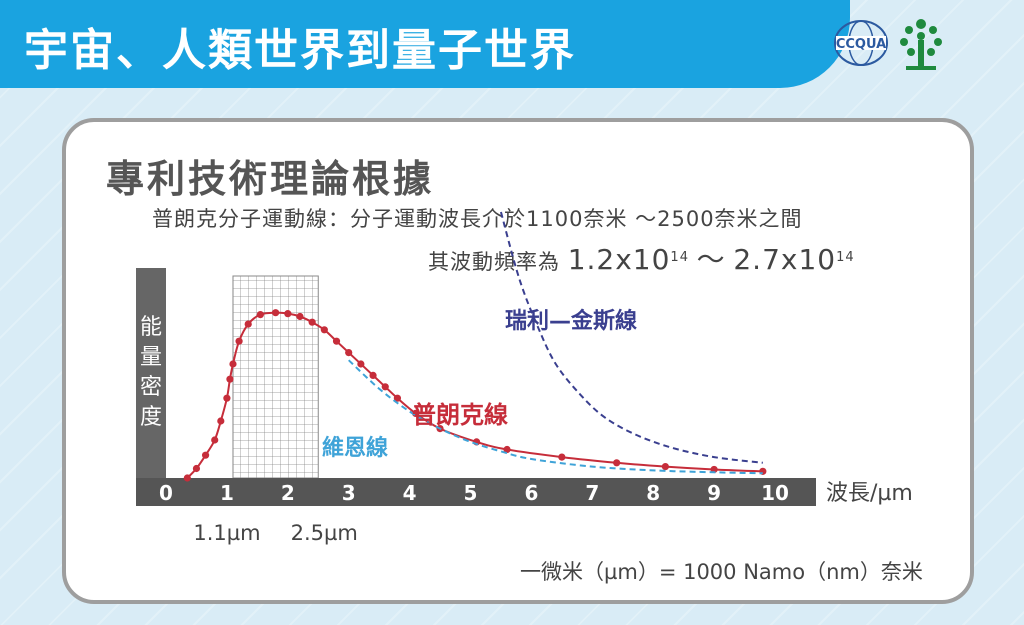 This screenshot has width=1024, height=625. What do you see at coordinates (869, 493) in the screenshot?
I see `x-axis-label: 波長/µm` at bounding box center [869, 493].